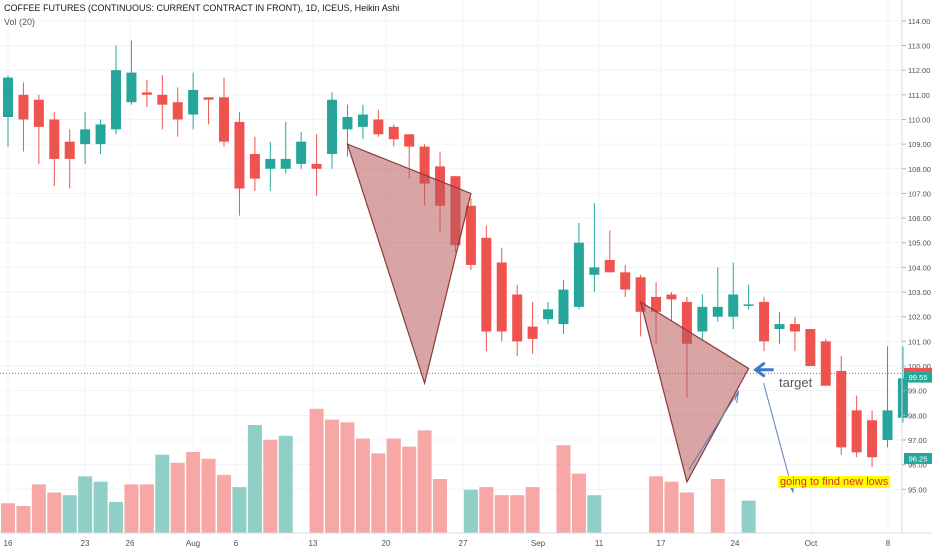 This screenshot has width=932, height=550. I want to click on date-label: 8, so click(888, 543).